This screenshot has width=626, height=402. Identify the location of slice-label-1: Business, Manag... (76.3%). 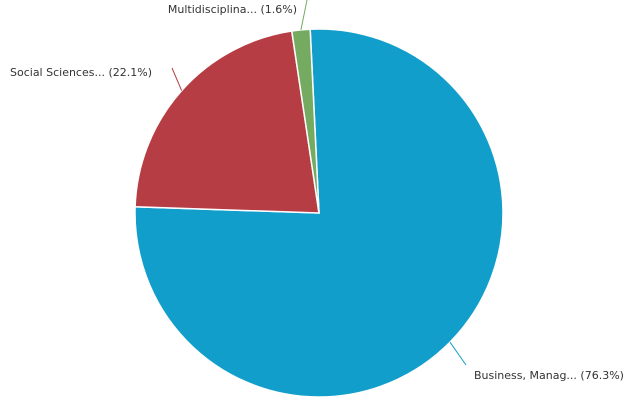
(549, 375).